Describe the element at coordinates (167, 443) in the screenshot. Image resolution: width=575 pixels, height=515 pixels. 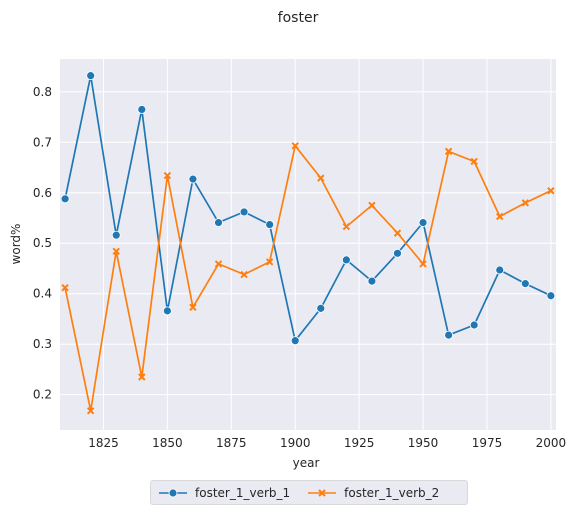
I see `x-tick-label: 1850` at that location.